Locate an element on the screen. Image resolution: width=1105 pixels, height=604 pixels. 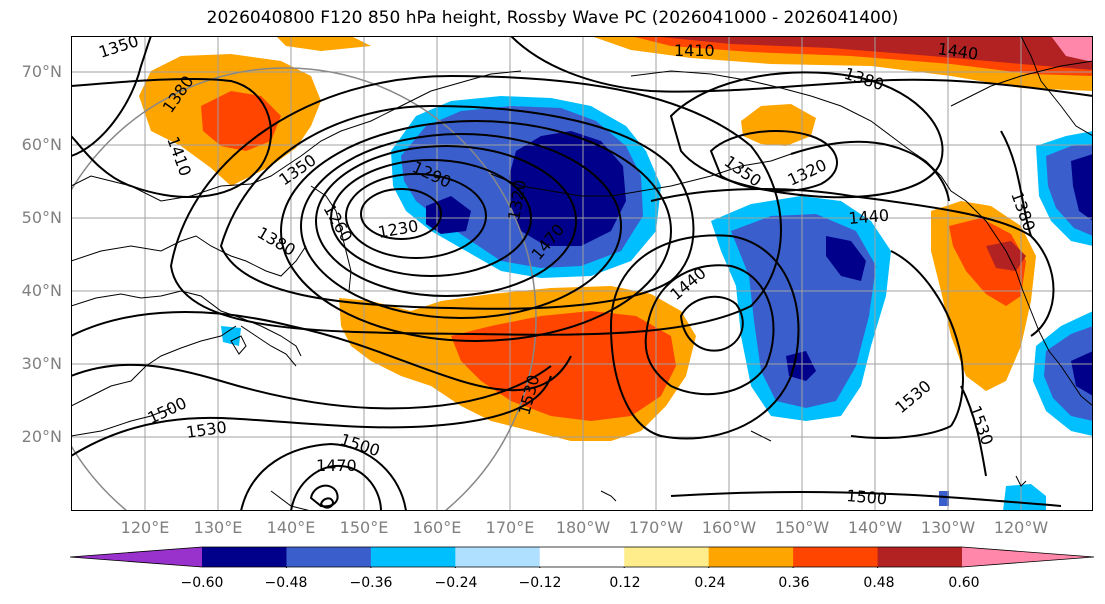
contour-label: 1440 is located at coordinates (869, 217).